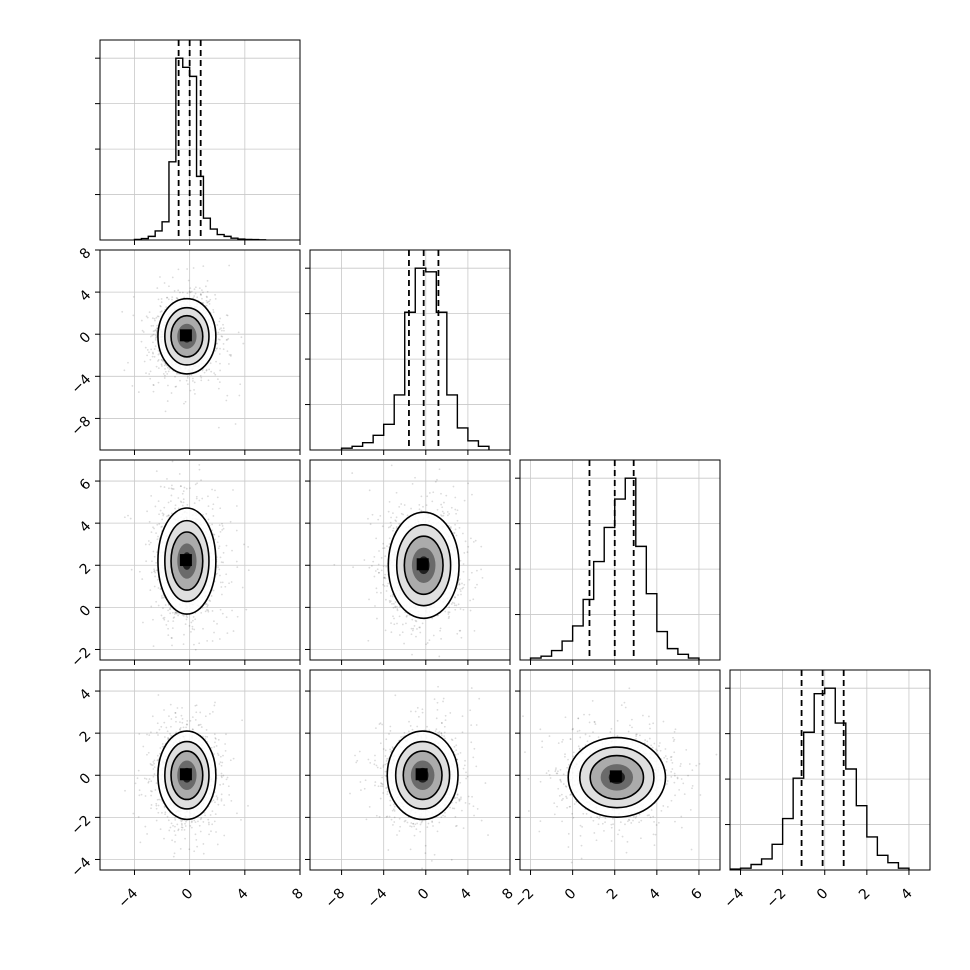  What do you see at coordinates (187, 561) in the screenshot?
I see `contour-line` at bounding box center [187, 561].